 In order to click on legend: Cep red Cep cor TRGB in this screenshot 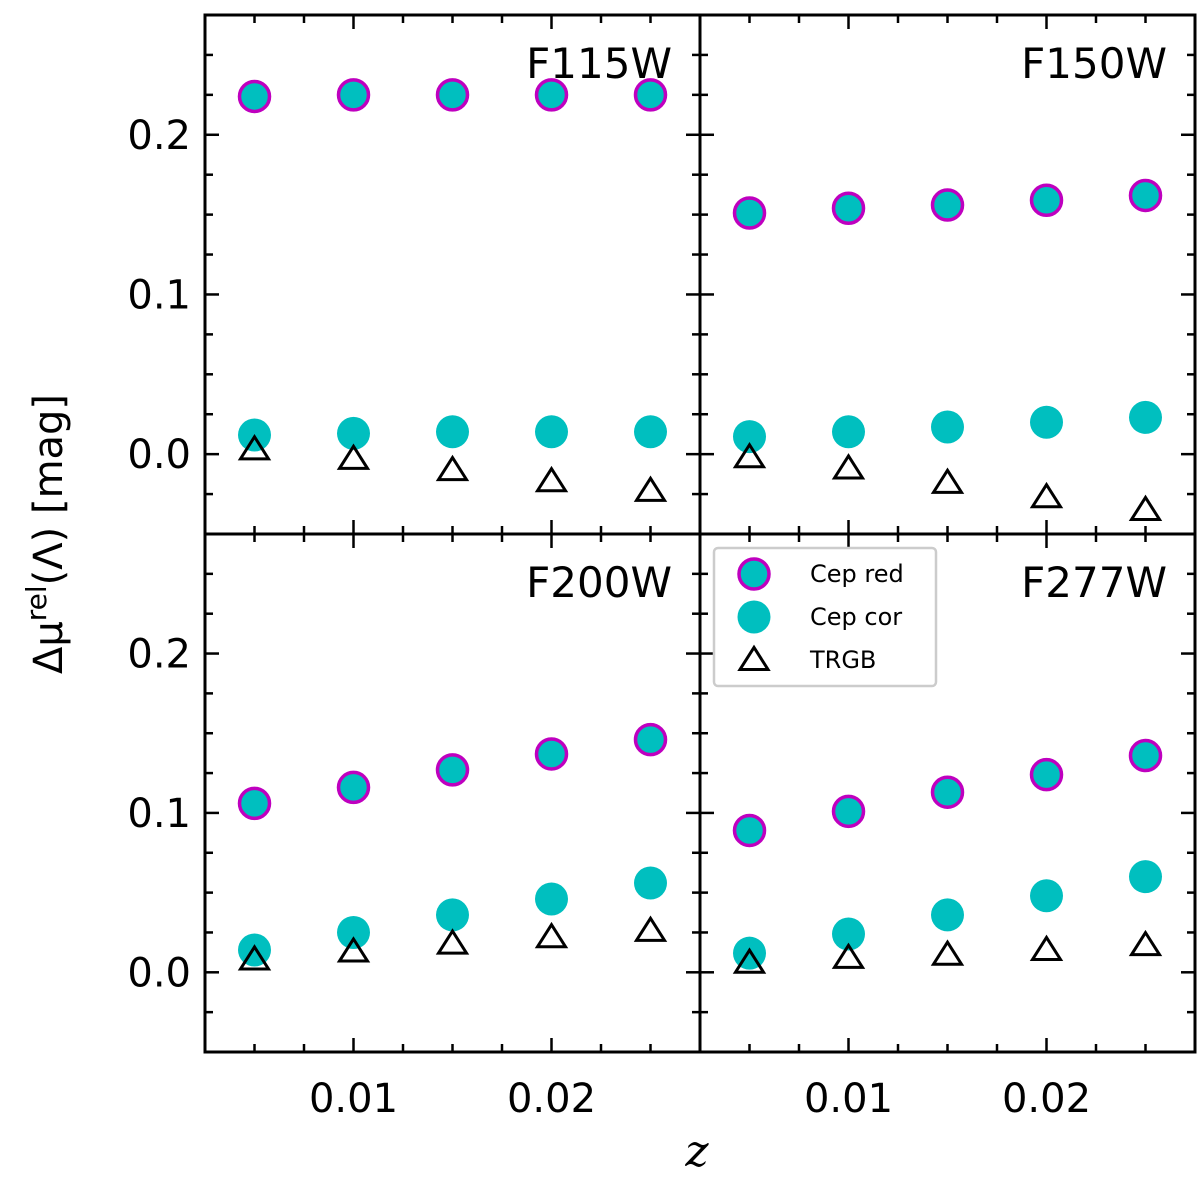, I will do `click(825, 617)`.